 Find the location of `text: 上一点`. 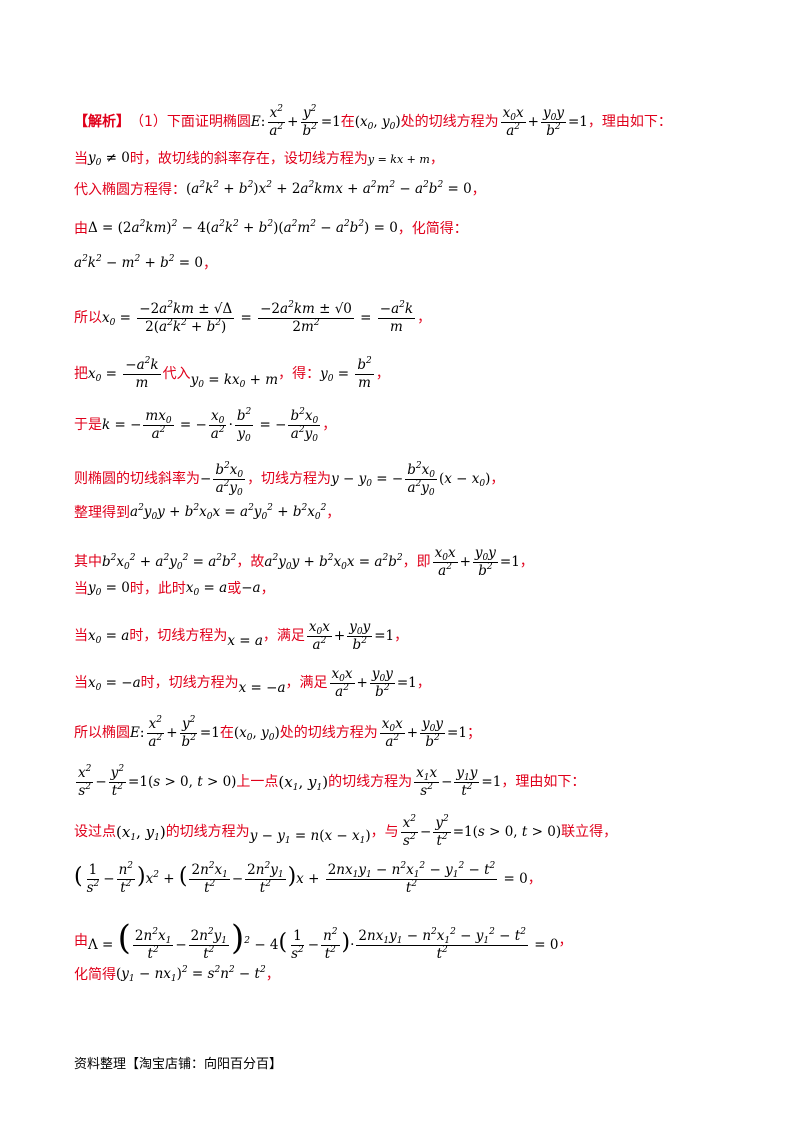

text: 上一点 is located at coordinates (257, 782).